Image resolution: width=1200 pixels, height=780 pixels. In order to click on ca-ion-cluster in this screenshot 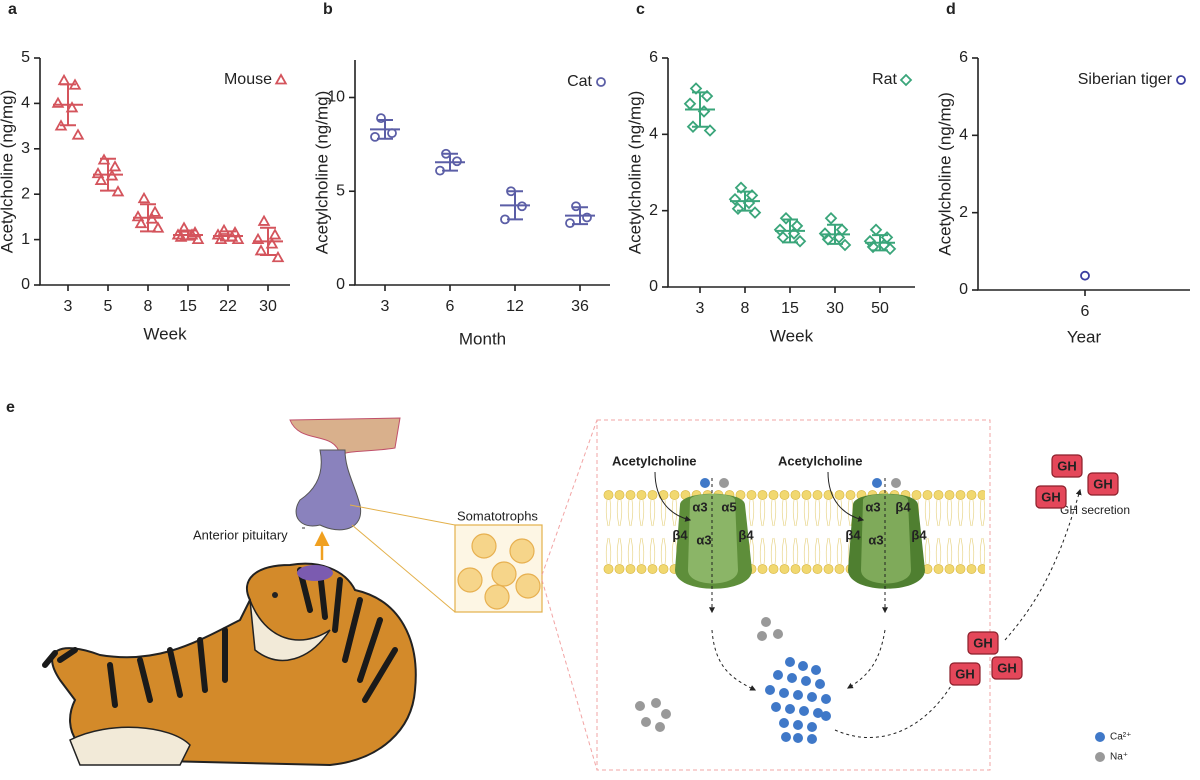, I will do `click(798, 700)`.